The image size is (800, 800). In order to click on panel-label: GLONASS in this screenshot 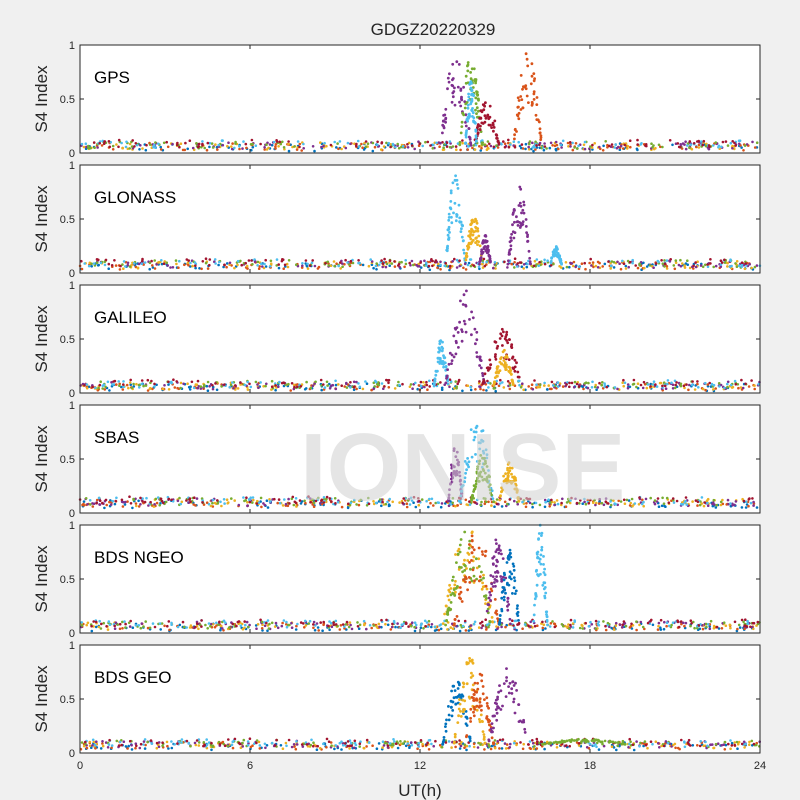, I will do `click(135, 197)`.